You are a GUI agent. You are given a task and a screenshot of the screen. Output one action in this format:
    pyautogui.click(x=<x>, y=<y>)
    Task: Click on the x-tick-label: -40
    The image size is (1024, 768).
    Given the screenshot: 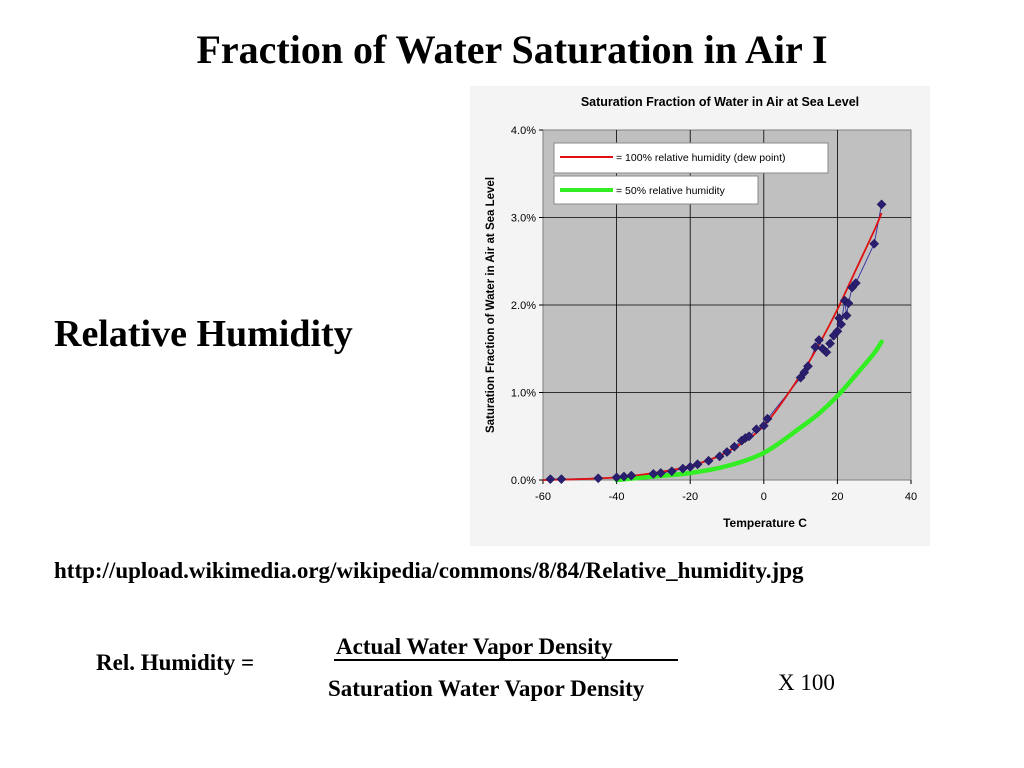 What is the action you would take?
    pyautogui.click(x=617, y=497)
    